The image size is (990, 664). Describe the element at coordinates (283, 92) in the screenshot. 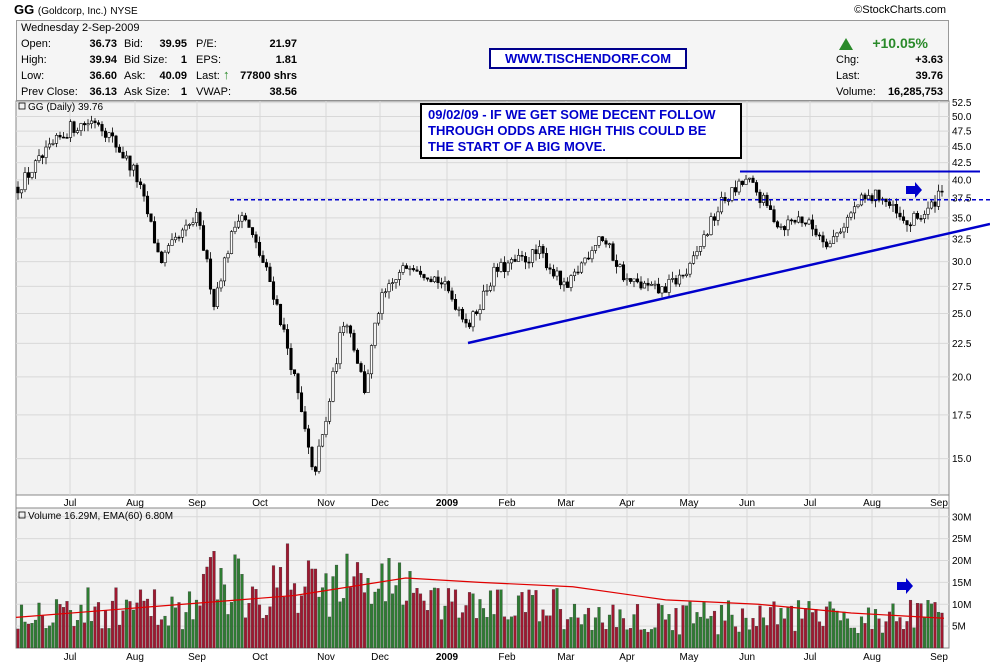

I see `vwap-value: 38.56` at that location.